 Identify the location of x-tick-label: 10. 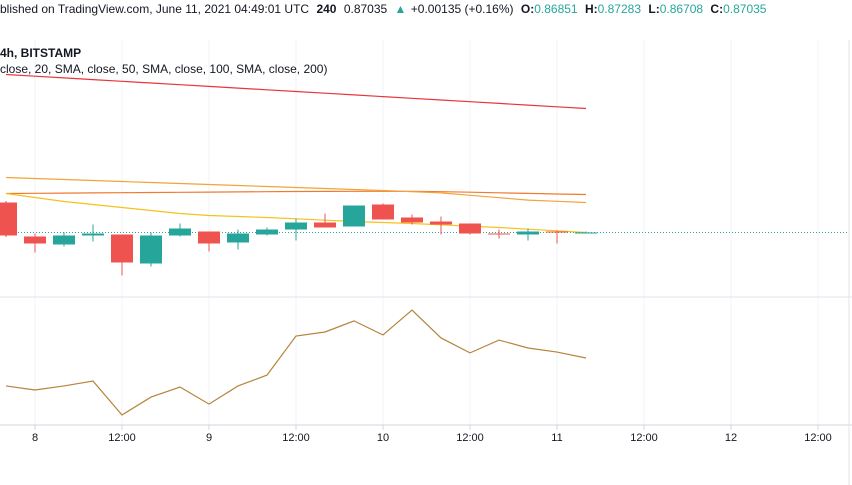
(383, 438).